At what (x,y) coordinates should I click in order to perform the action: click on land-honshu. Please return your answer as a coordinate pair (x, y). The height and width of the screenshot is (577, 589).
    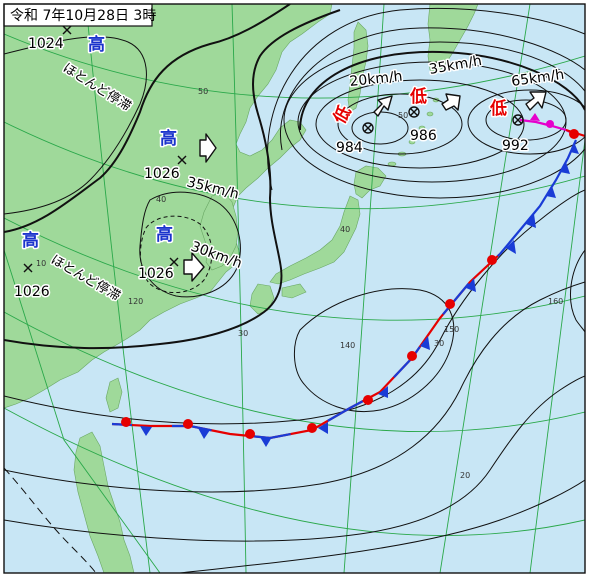
    Looking at the image, I should click on (315, 240).